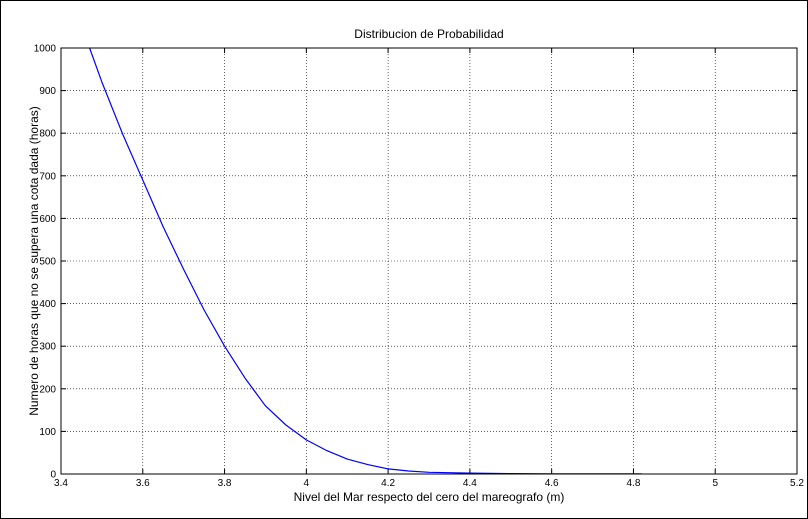 This screenshot has height=519, width=808. Describe the element at coordinates (47, 432) in the screenshot. I see `y-tick-label: 100` at that location.